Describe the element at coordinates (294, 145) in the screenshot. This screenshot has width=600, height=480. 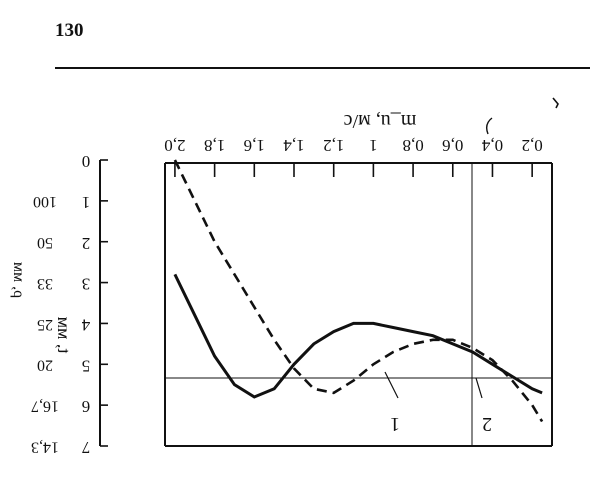
I see `top-axis-tick-label: 1,4` at that location.